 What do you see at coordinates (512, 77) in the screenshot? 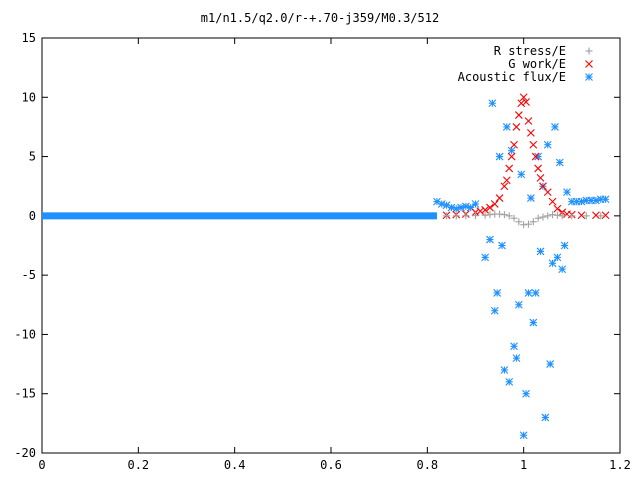
I see `legend-label: Acoustic flux/E` at bounding box center [512, 77].